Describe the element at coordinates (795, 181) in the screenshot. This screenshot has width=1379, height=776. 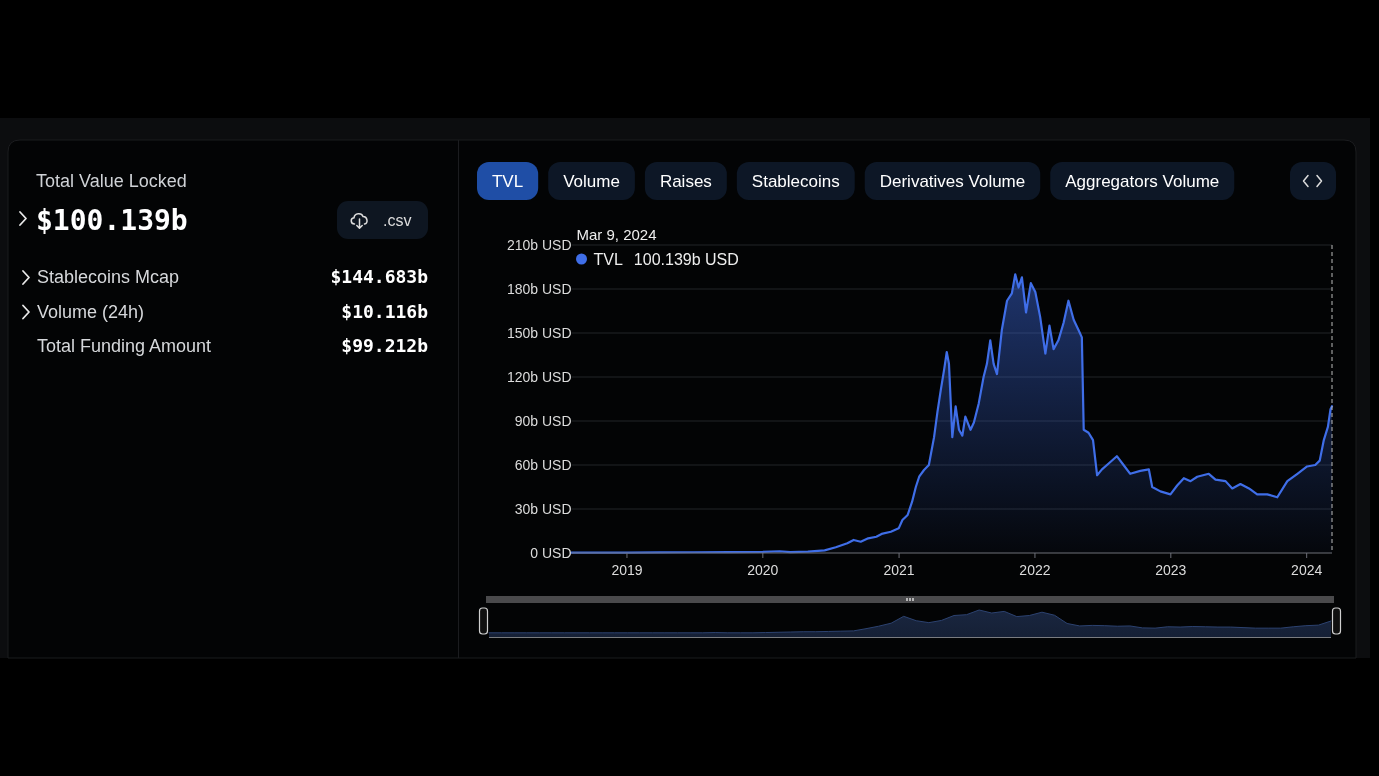
I see `text: Stablecoins` at that location.